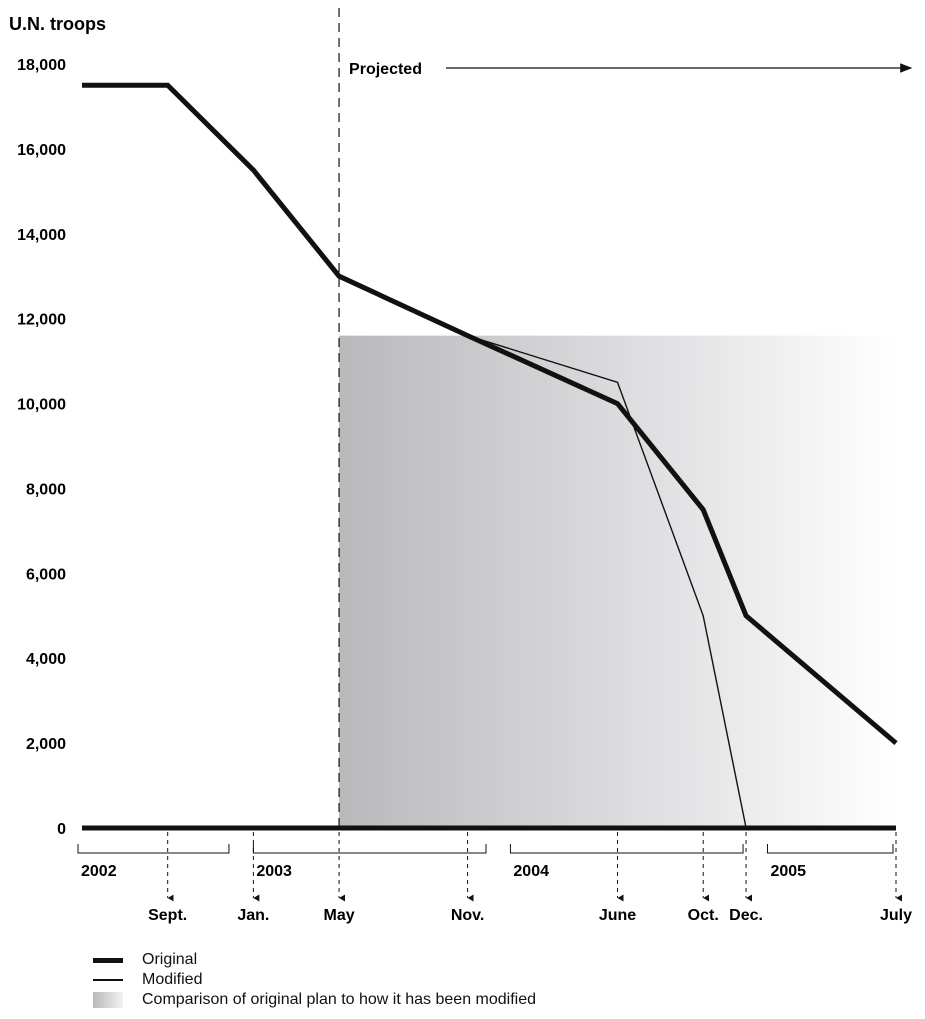  Describe the element at coordinates (746, 878) in the screenshot. I see `month-marker: Dec.` at that location.